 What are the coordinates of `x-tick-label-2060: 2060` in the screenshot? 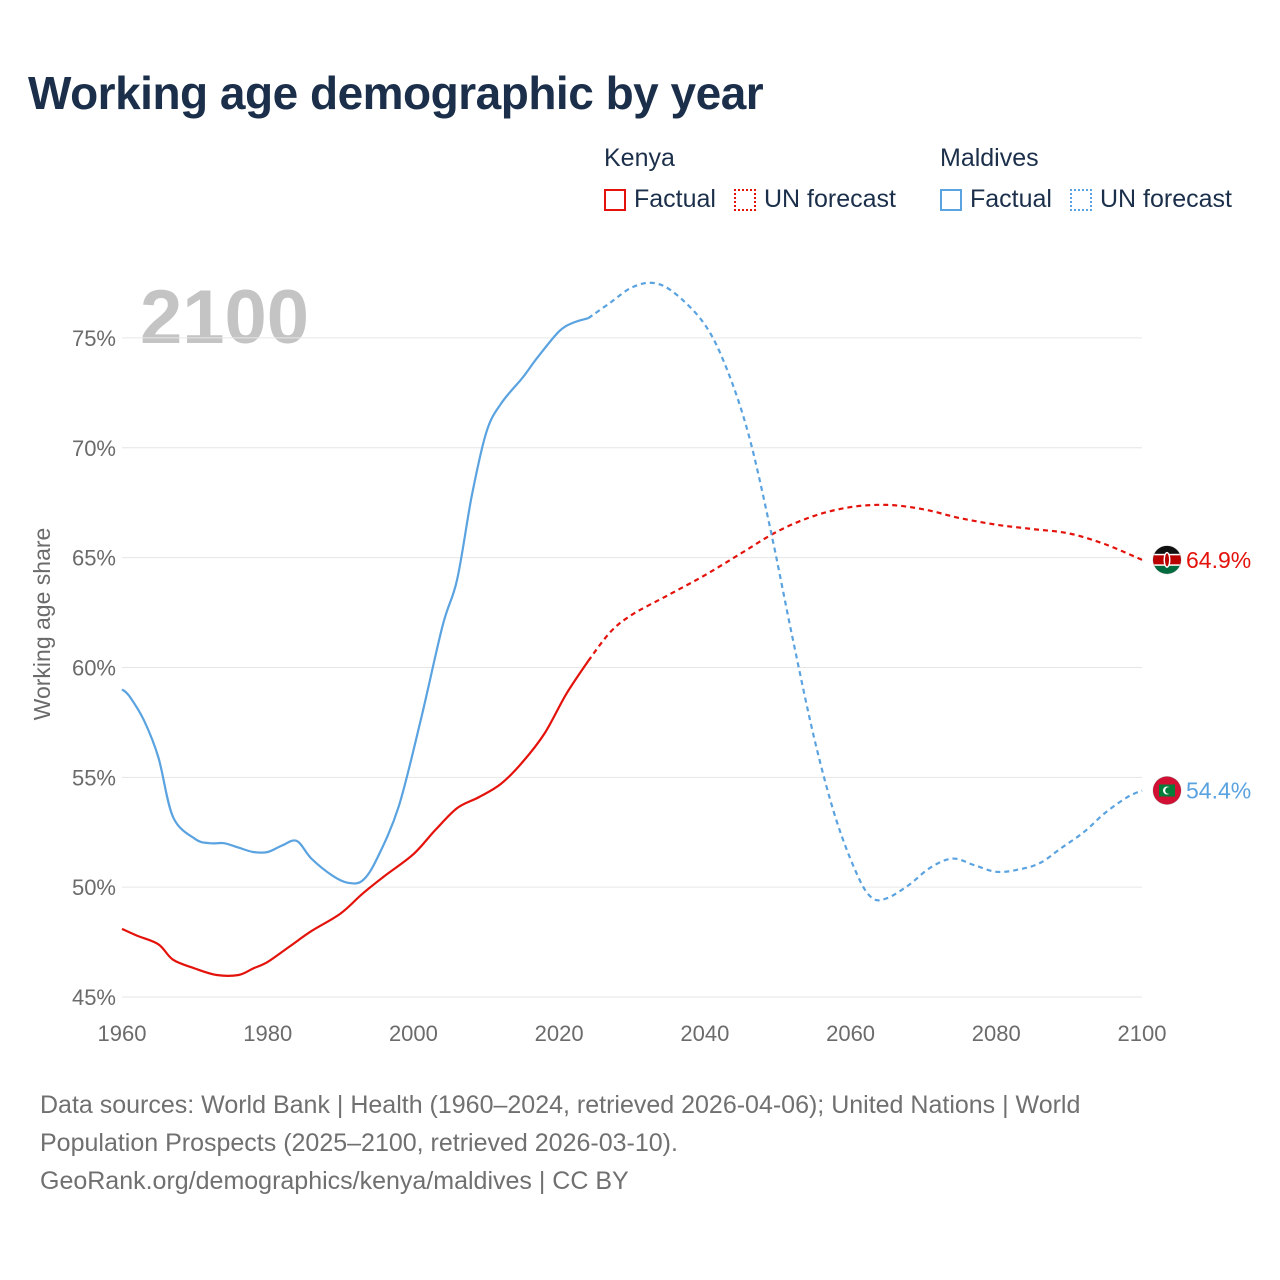 It's located at (850, 1033).